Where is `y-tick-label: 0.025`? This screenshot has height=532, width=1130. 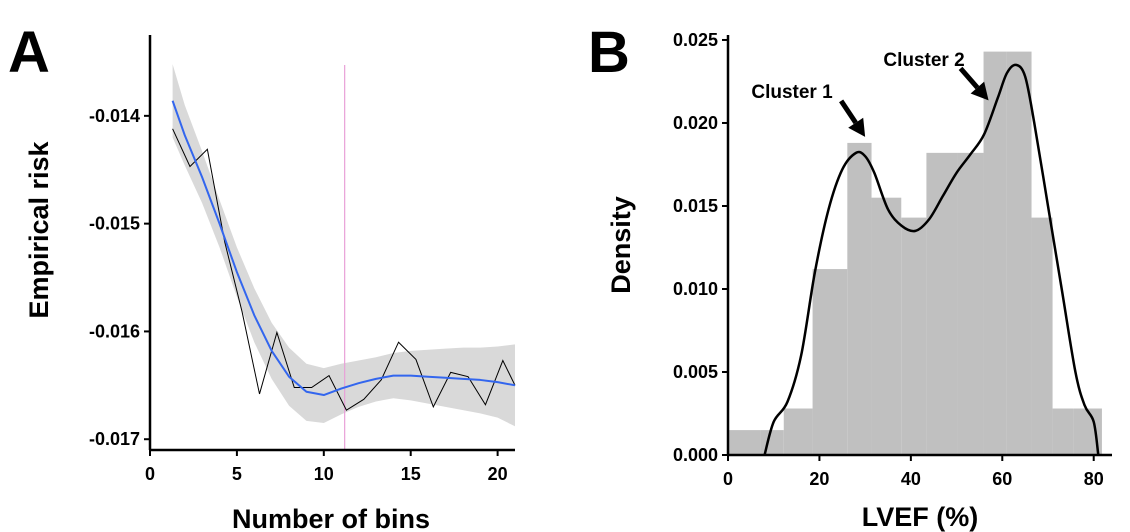
y-tick-label: 0.025 is located at coordinates (695, 40).